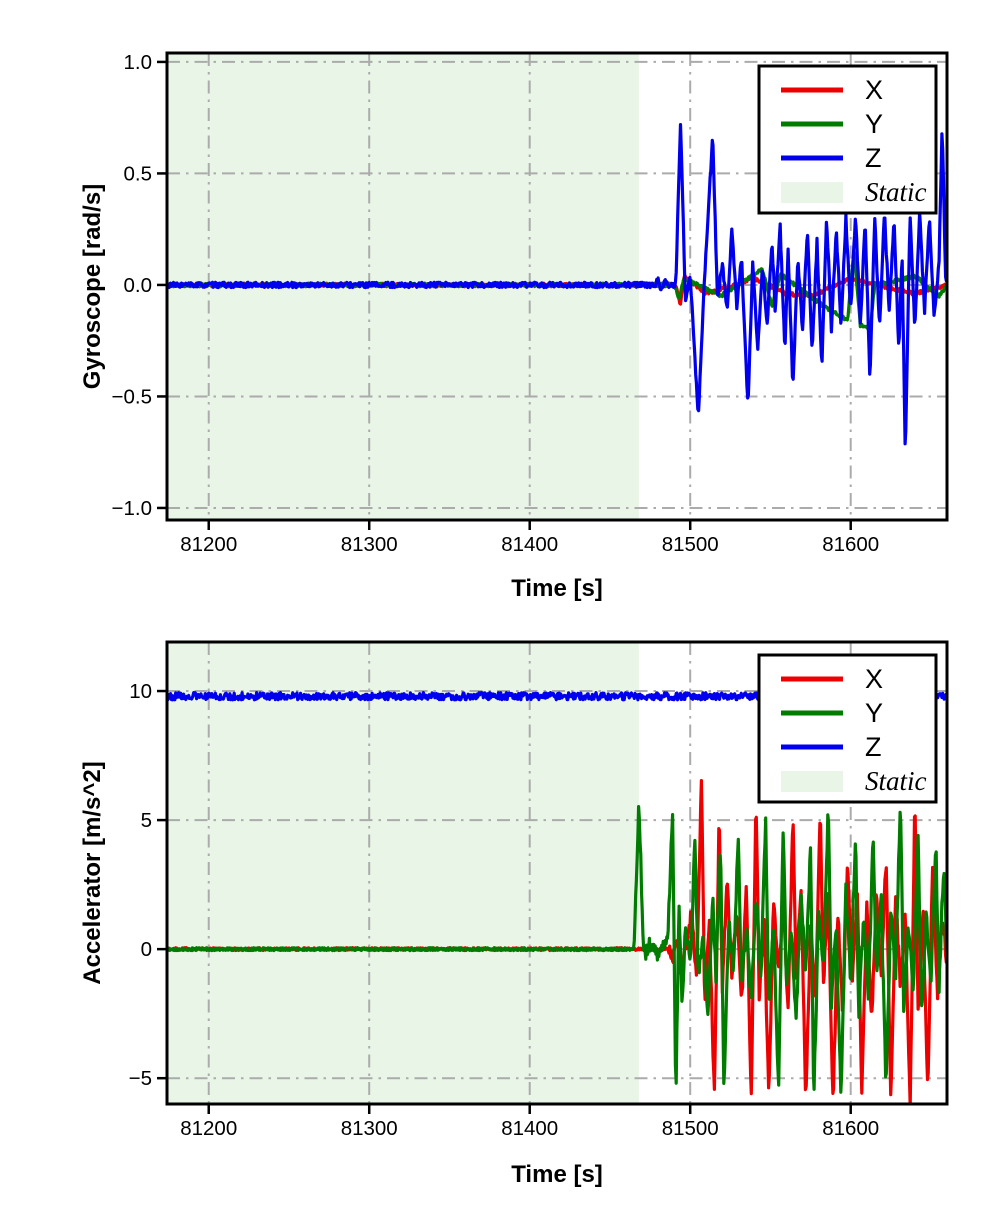 This screenshot has height=1228, width=992. What do you see at coordinates (92, 286) in the screenshot?
I see `y-axis-label: Gyroscope [rad/s]` at bounding box center [92, 286].